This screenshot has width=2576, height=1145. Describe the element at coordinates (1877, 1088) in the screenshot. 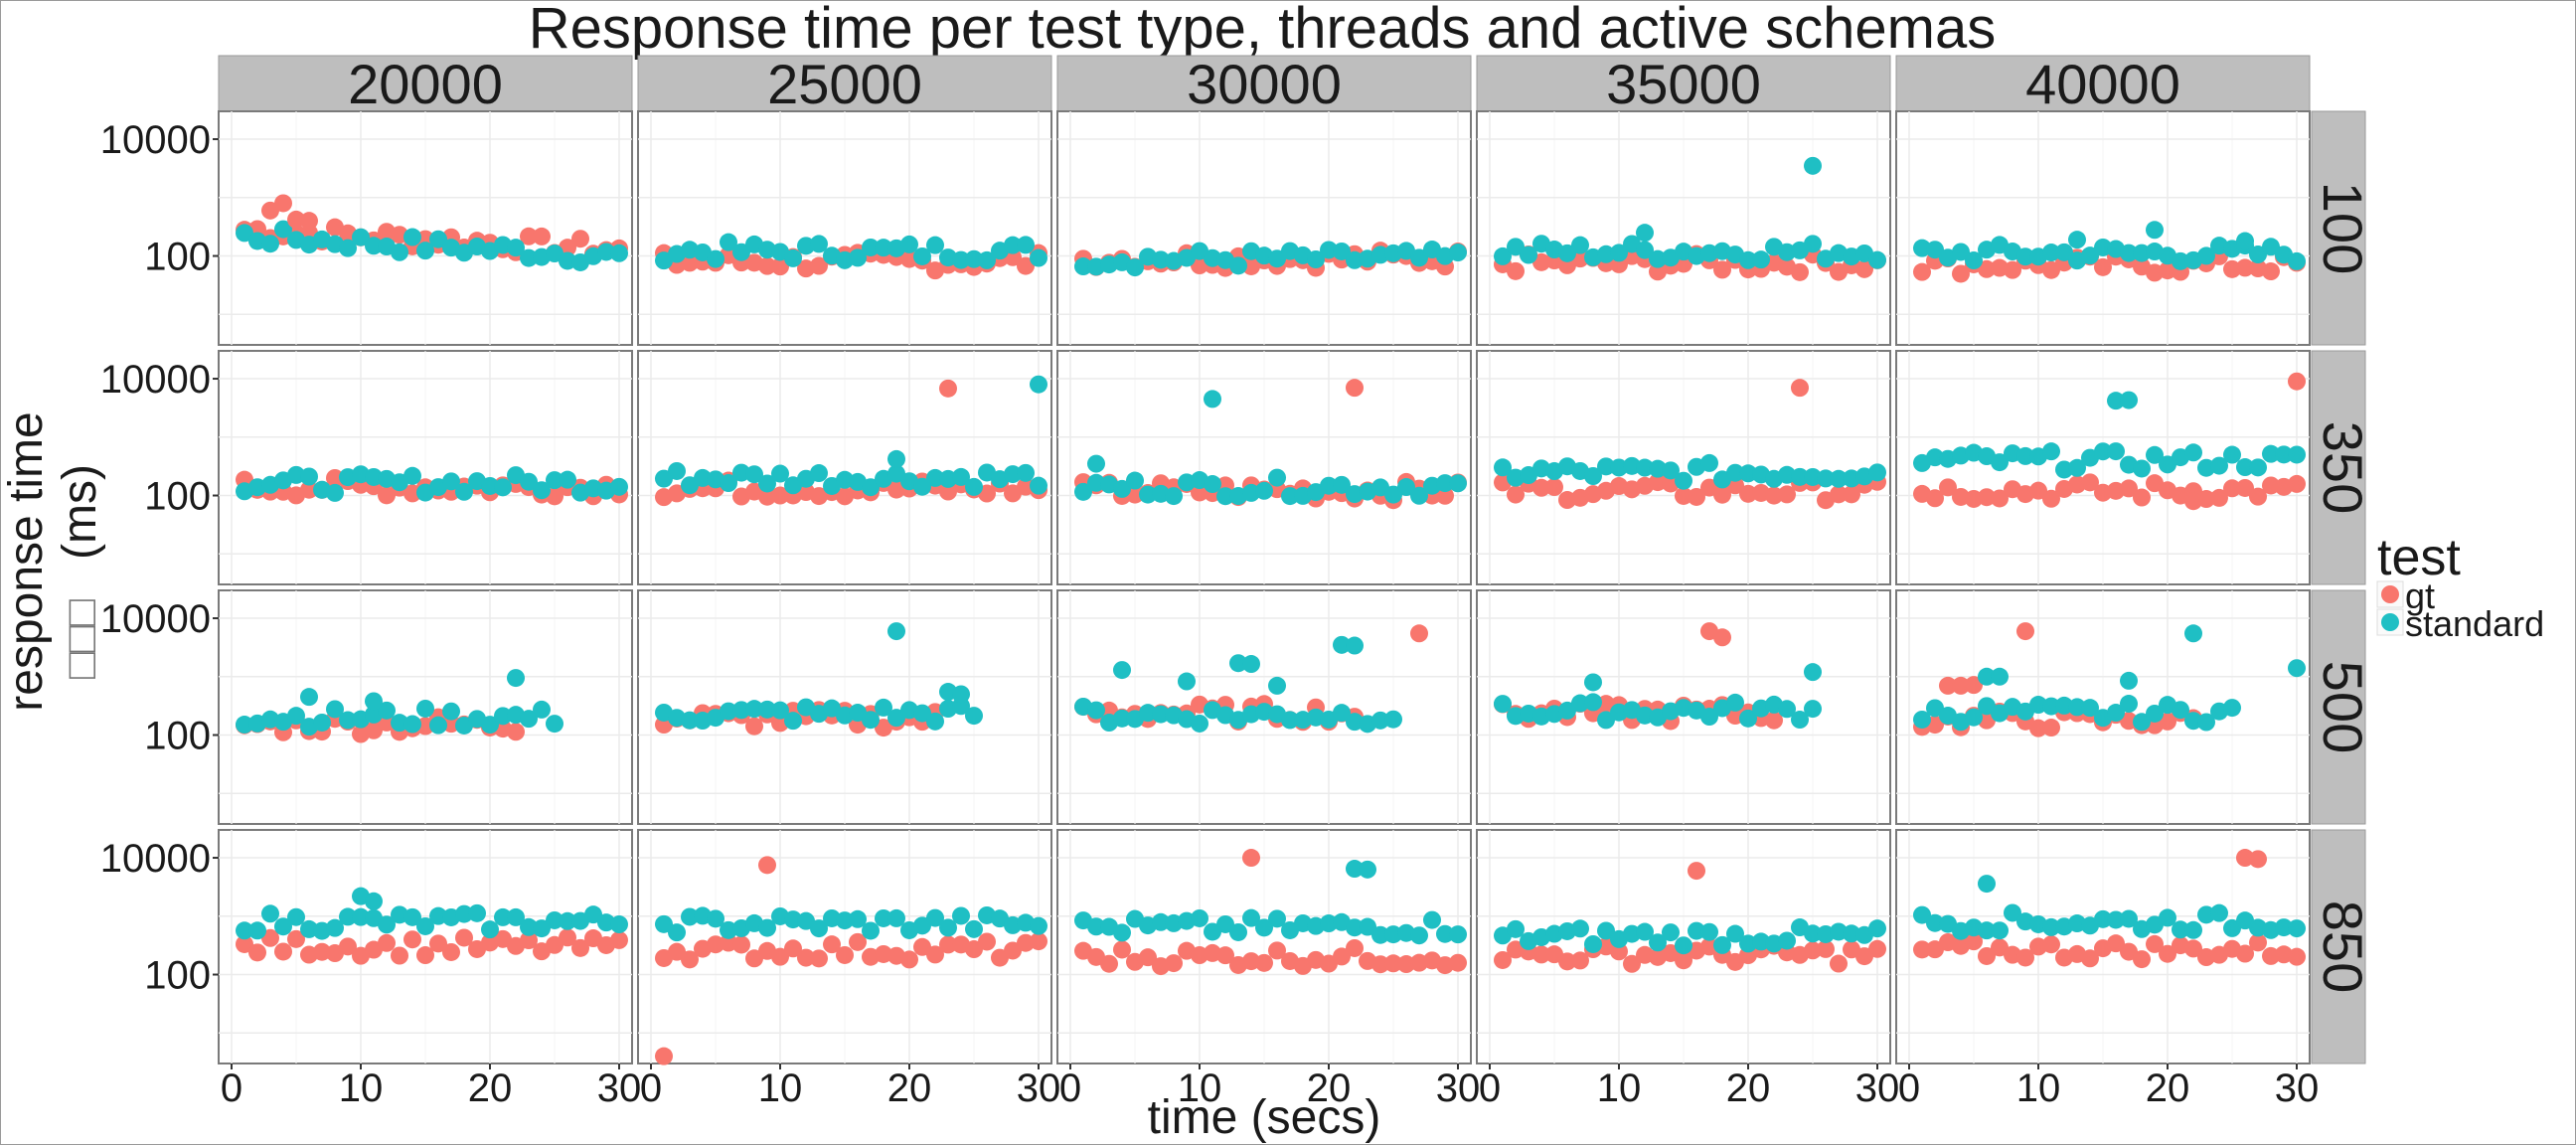

I see `x-tick-label: 30` at that location.